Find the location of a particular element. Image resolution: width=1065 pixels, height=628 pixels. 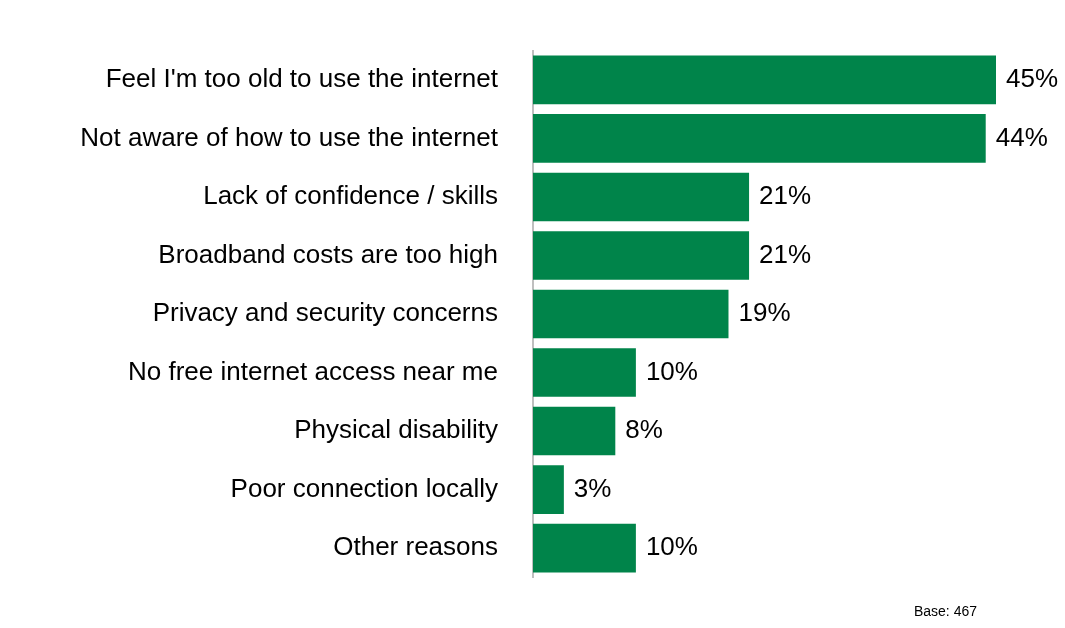

text: Base: 467 is located at coordinates (945, 610).